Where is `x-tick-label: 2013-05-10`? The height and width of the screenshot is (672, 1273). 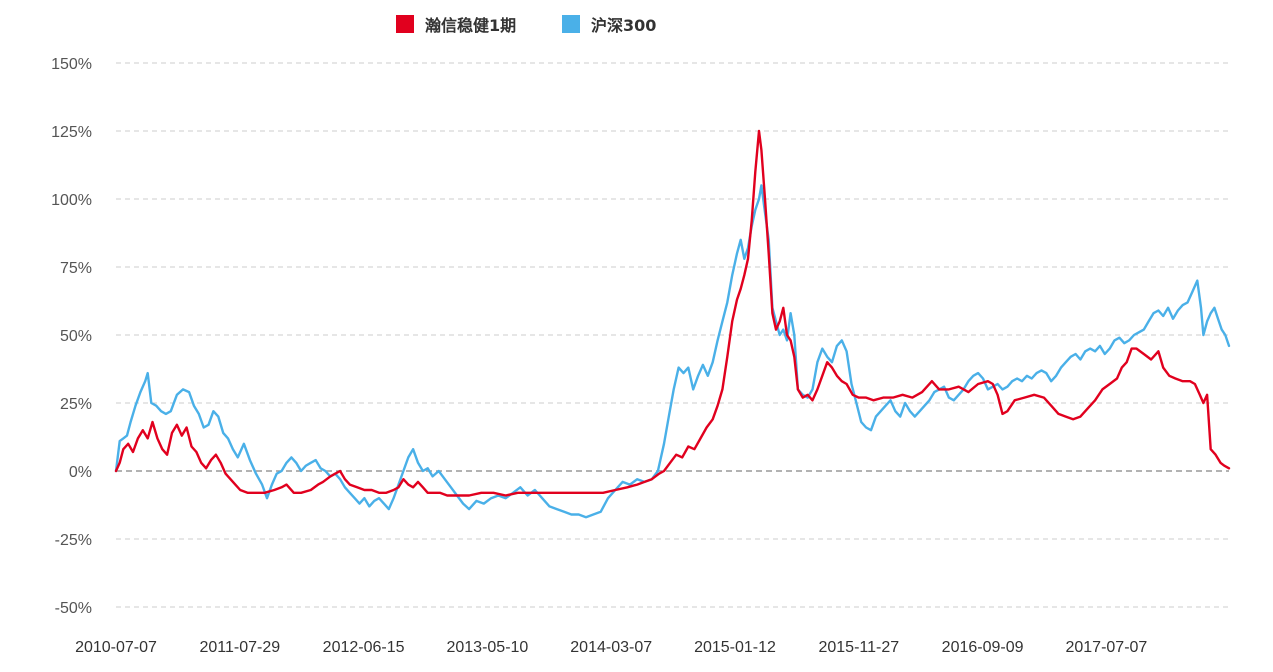
x-tick-label: 2013-05-10 is located at coordinates (487, 647).